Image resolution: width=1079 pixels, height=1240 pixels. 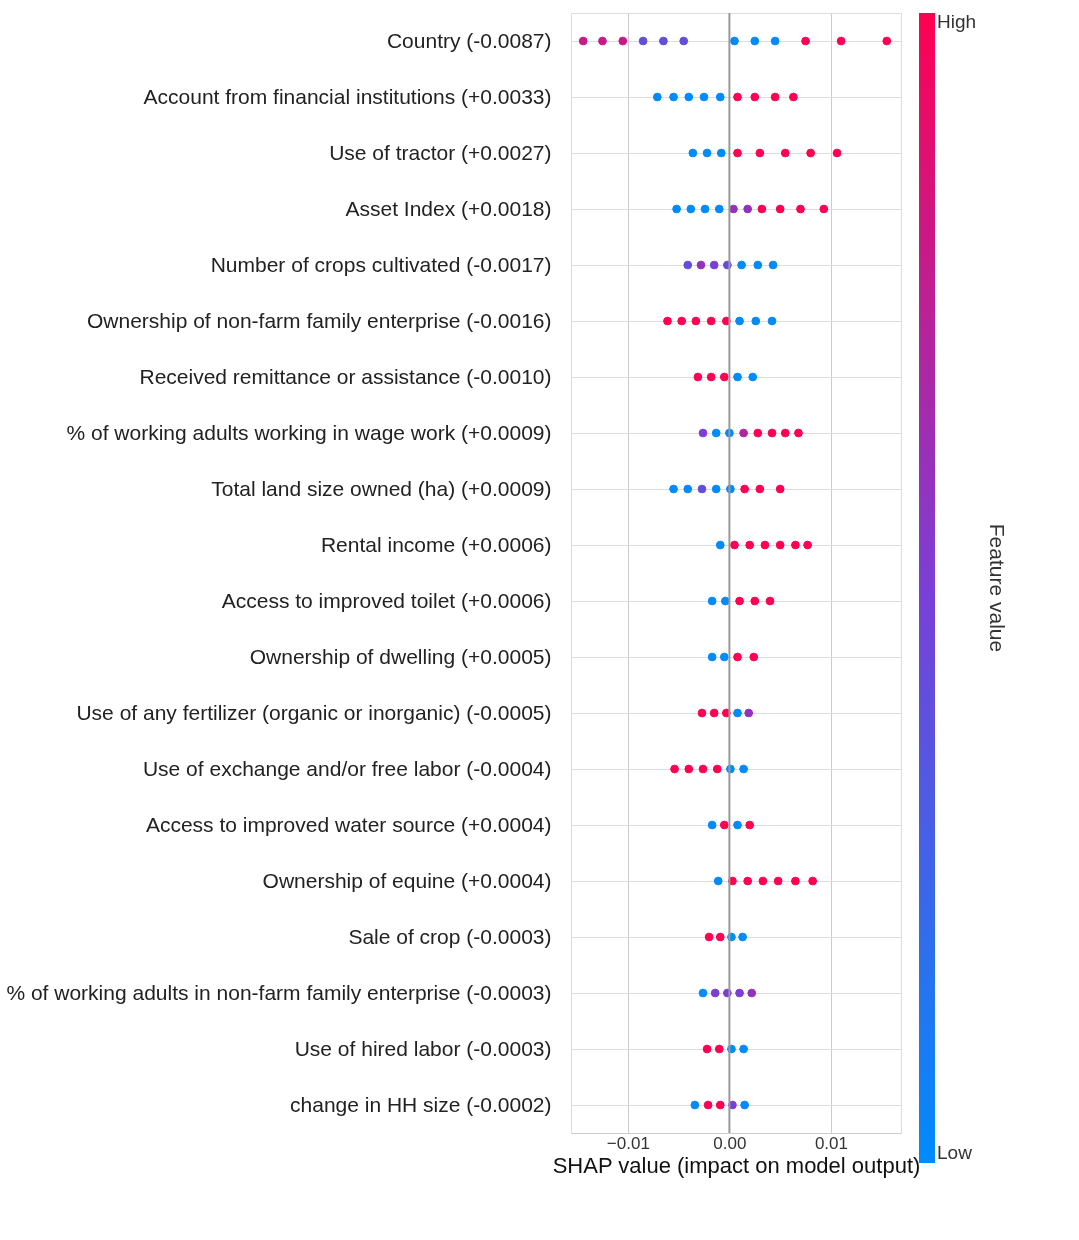 I want to click on y-tick-label: Ownership of dwelling (+0.0005), so click(x=400, y=656).